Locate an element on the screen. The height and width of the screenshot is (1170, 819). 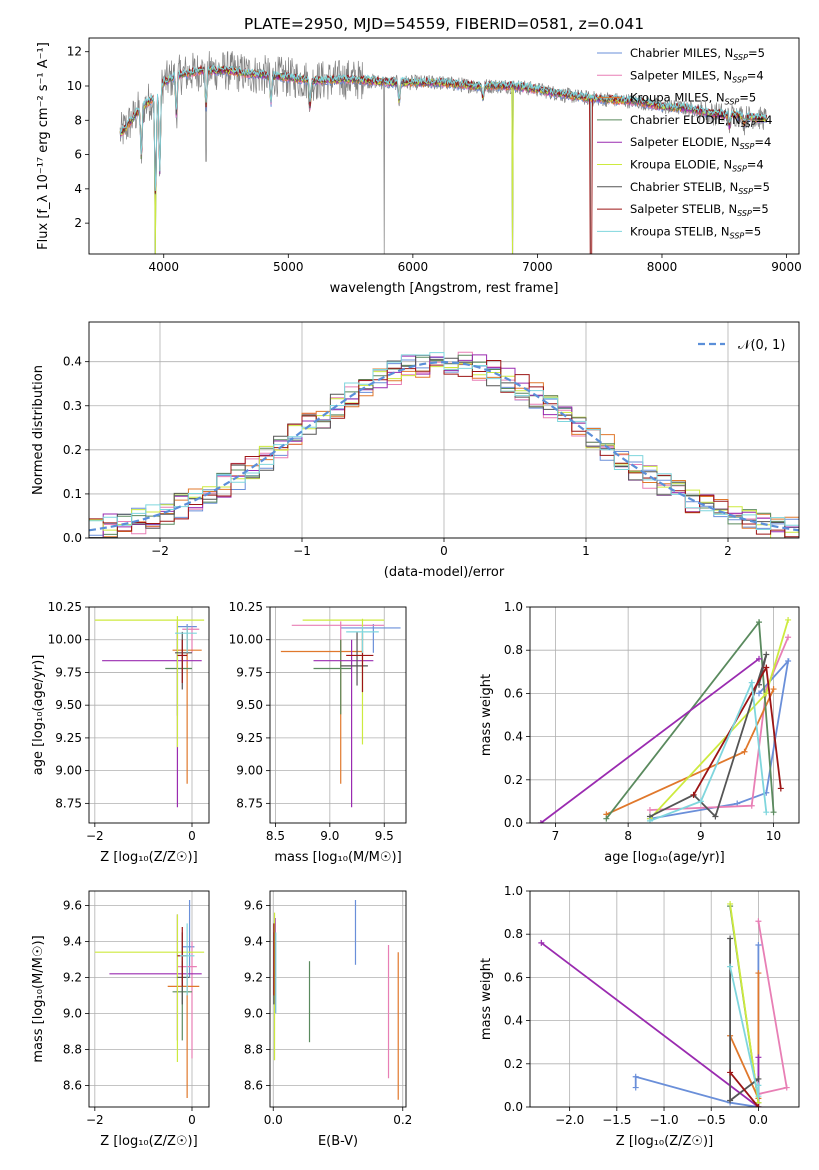
axes-mass_vs_EBV: 0.0 0.2 8.6 8.8 9.0 9.2 9.4 9.6 E(B-V) is located at coordinates (328, 1019).